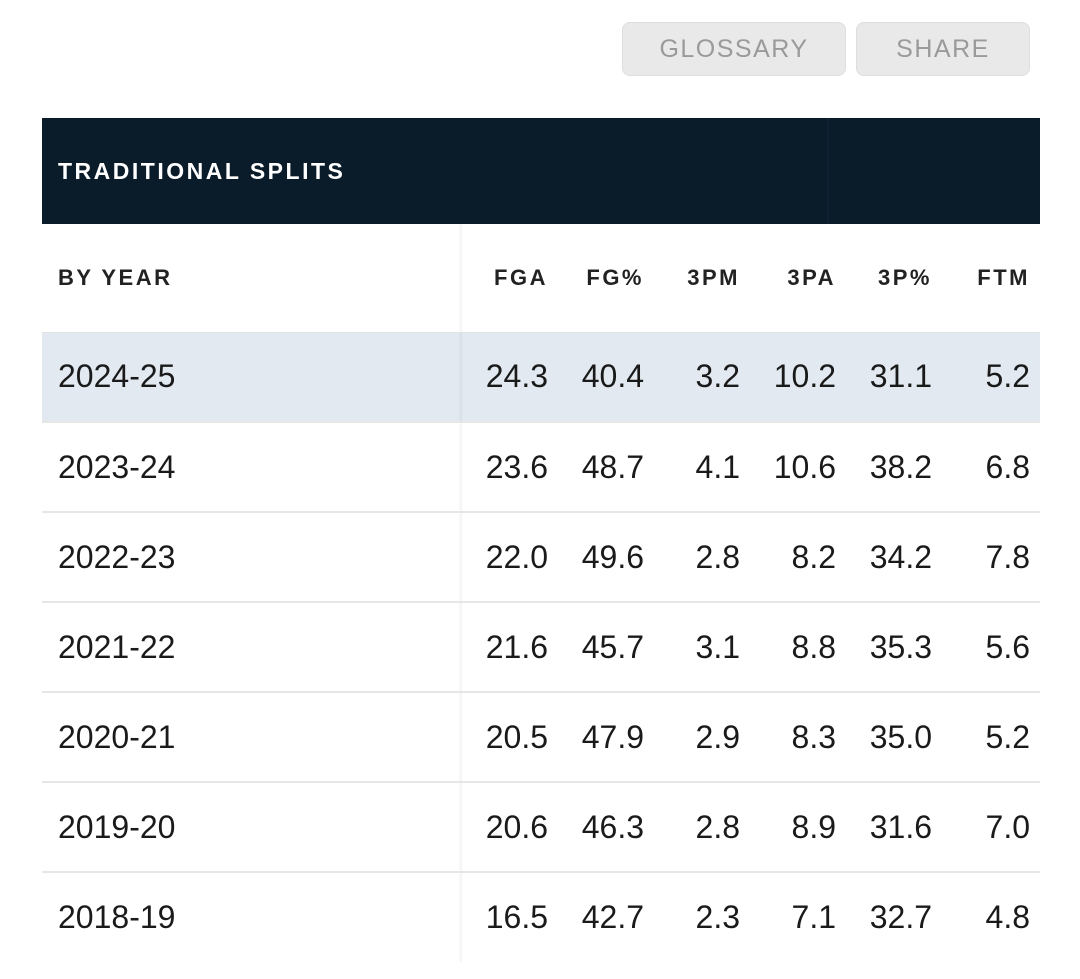  Describe the element at coordinates (516, 466) in the screenshot. I see `fga-cell: 23.6` at that location.